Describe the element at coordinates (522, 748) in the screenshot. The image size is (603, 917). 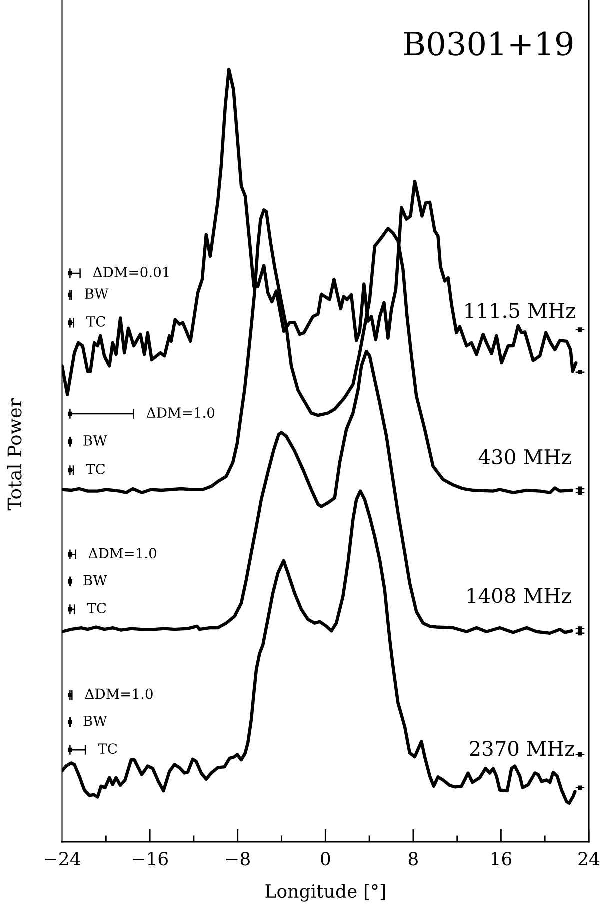
I see `series-label: 2370 MHz` at that location.